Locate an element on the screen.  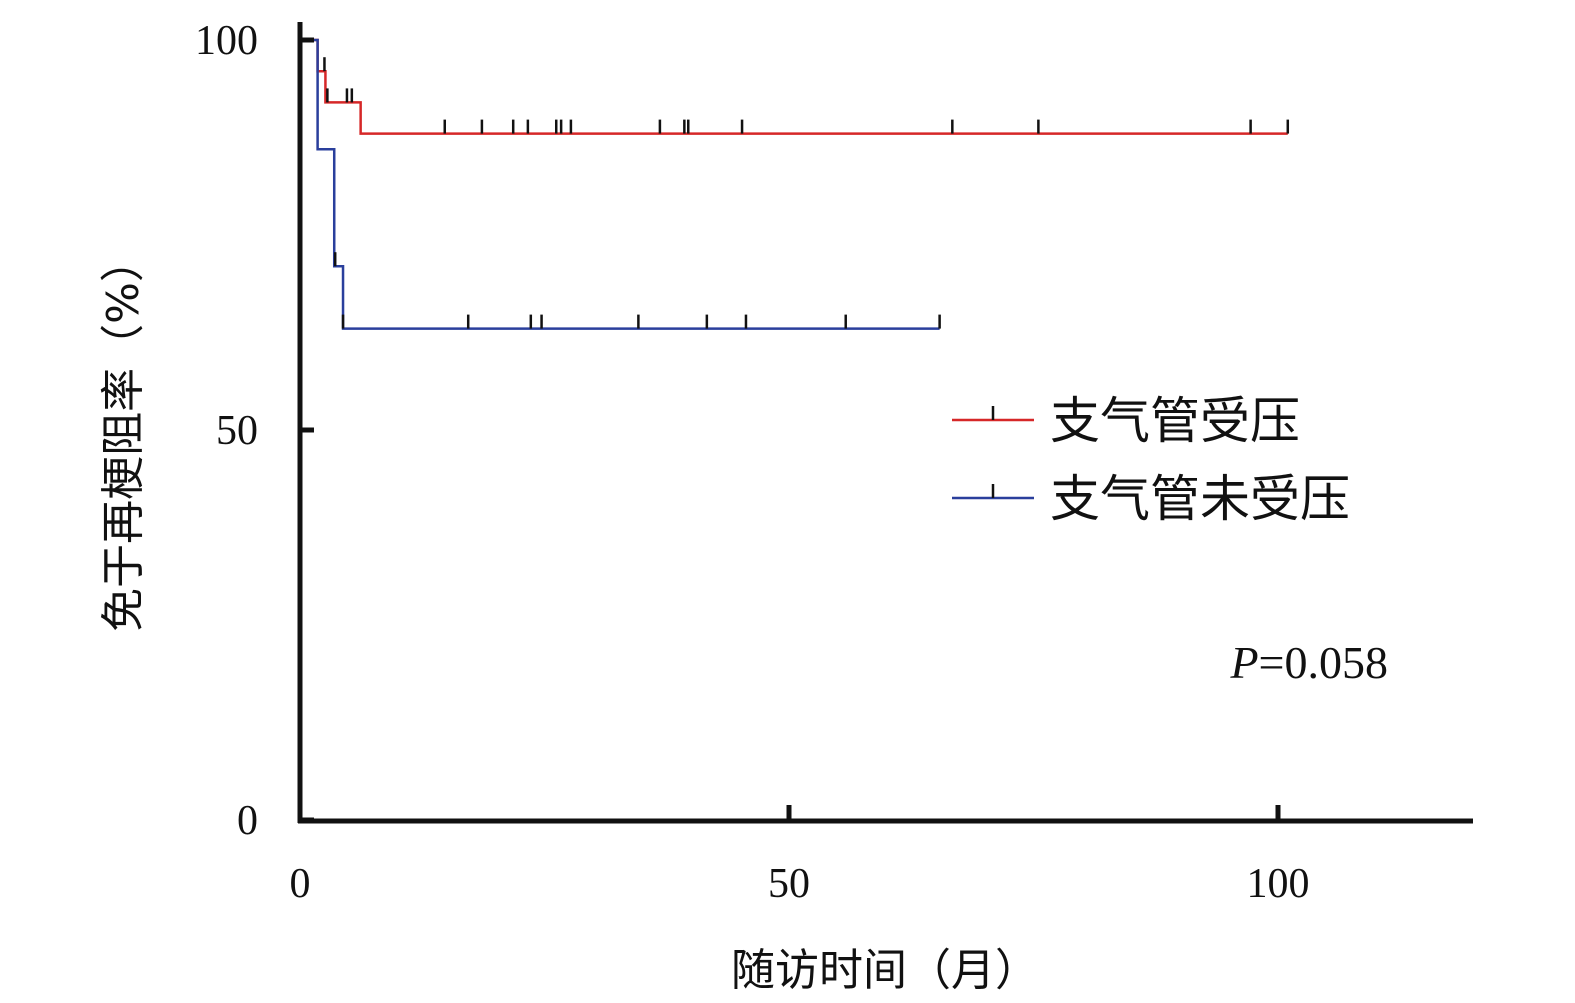
p-value-number: =0.058 is located at coordinates (1323, 662).